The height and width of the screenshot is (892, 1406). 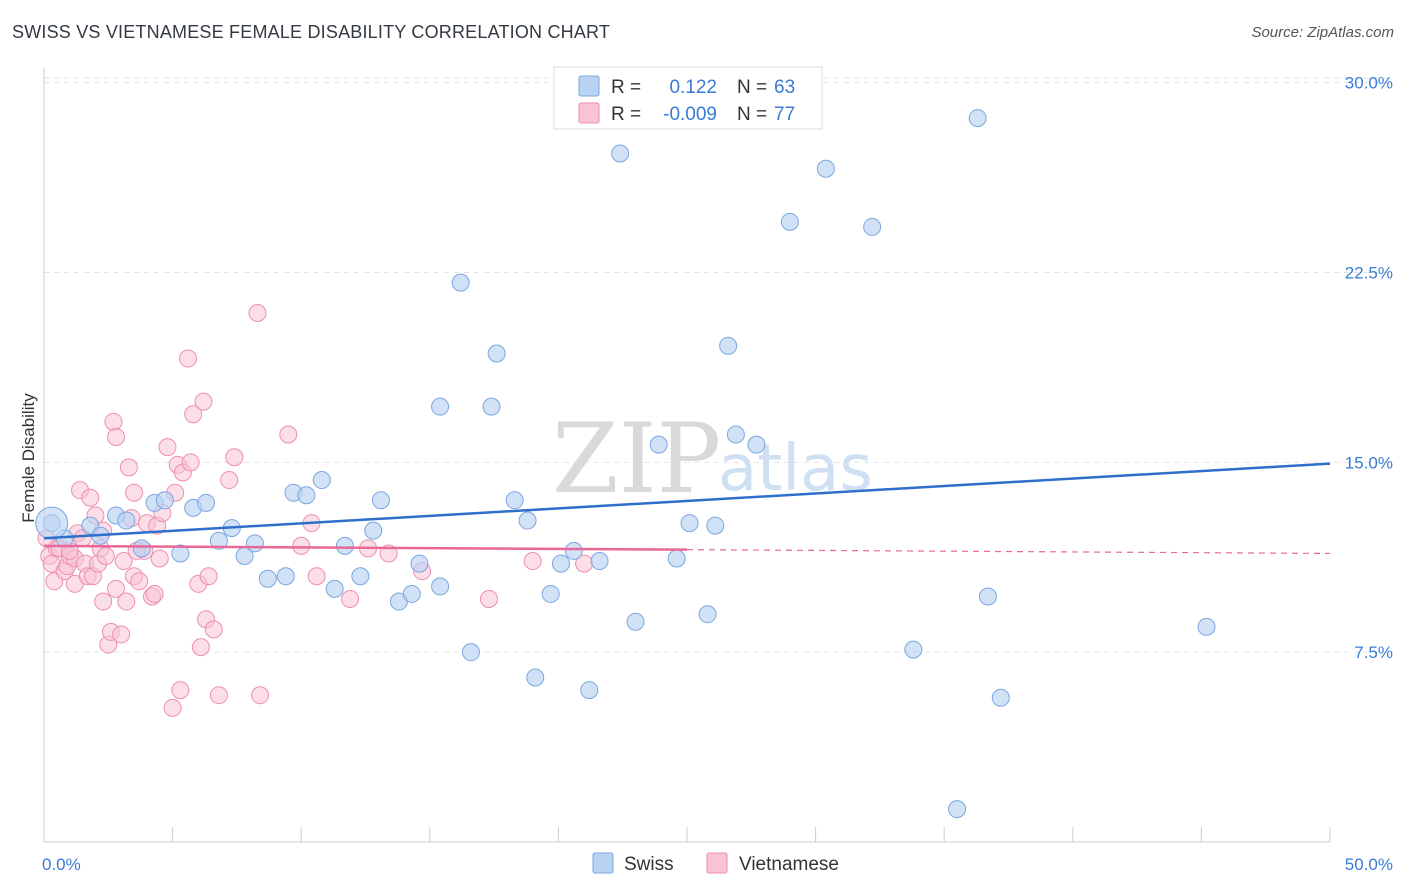 What do you see at coordinates (1369, 864) in the screenshot?
I see `x-tick-label-max: 50.0%` at bounding box center [1369, 864].